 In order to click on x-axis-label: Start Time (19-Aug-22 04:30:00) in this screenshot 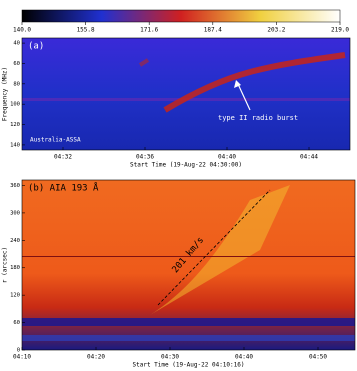, I will do `click(186, 165)`.